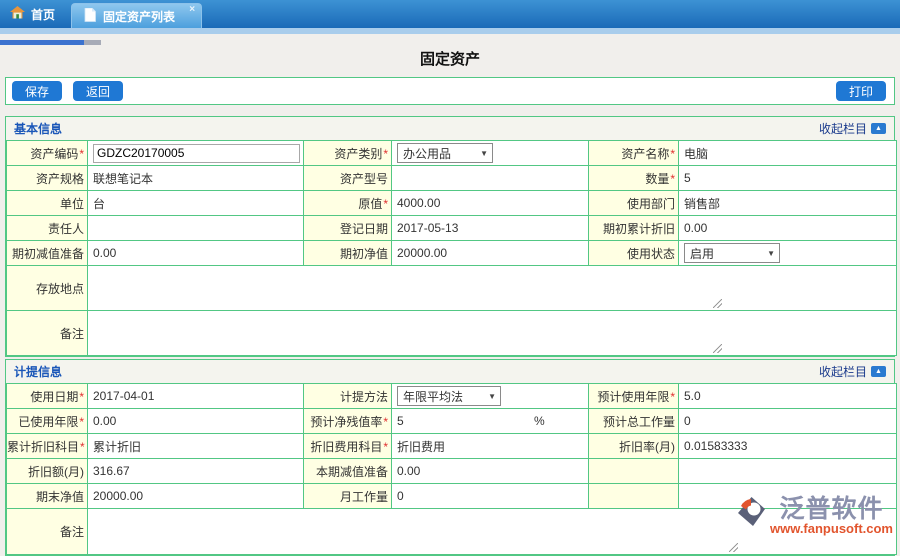  I want to click on use-date-cell: 2017-04-01, so click(195, 396).